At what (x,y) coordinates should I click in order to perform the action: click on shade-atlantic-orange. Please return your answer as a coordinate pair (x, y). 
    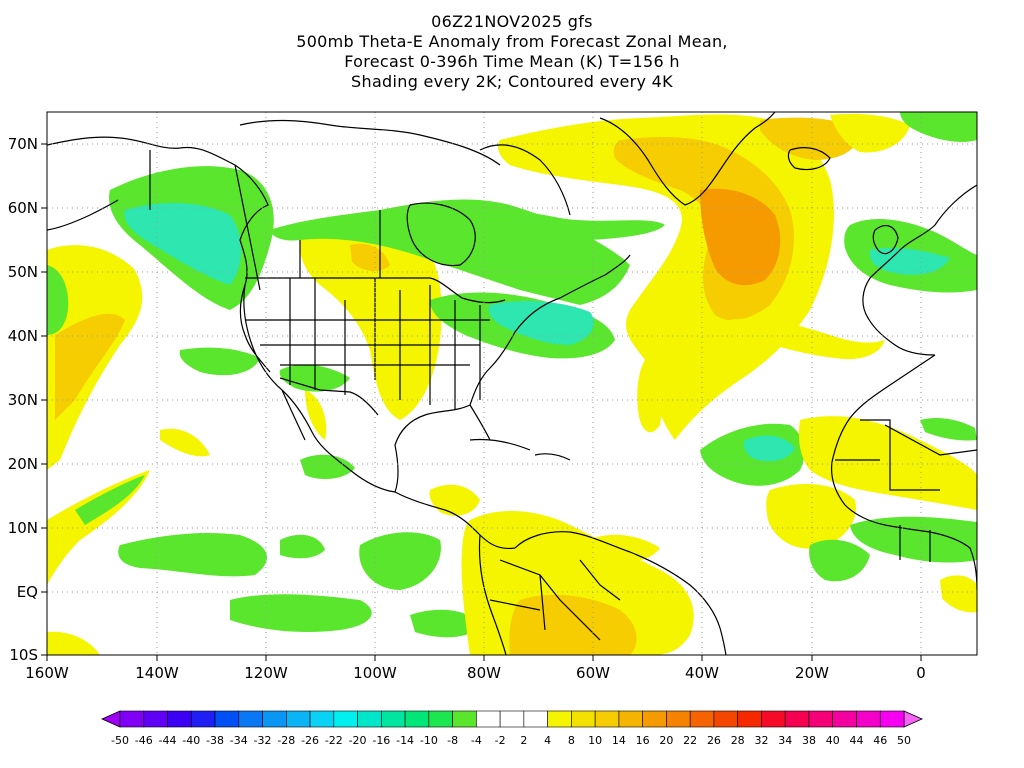
    Looking at the image, I should click on (740, 237).